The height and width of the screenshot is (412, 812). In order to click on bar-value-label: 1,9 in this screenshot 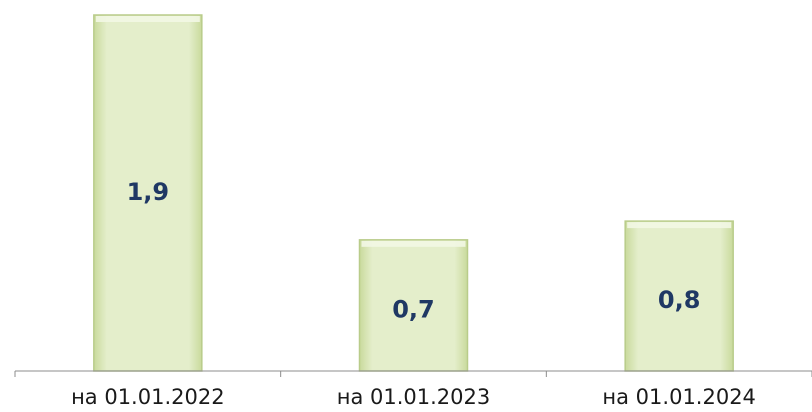, I will do `click(148, 192)`.